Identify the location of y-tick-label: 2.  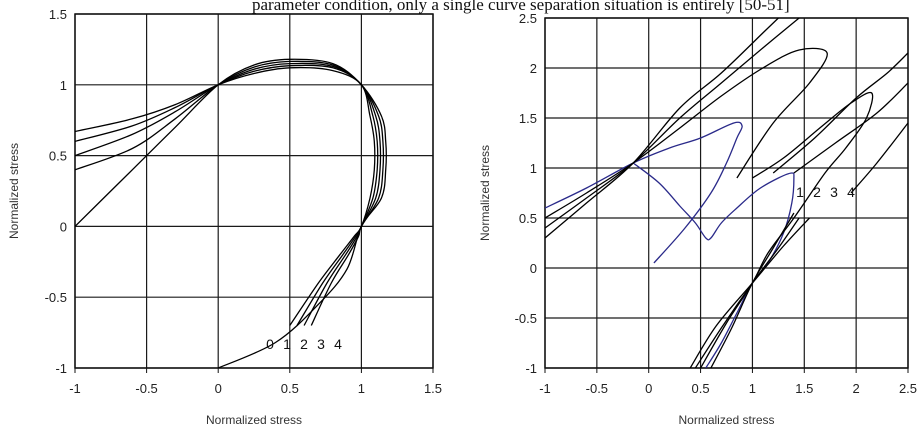
(533, 68).